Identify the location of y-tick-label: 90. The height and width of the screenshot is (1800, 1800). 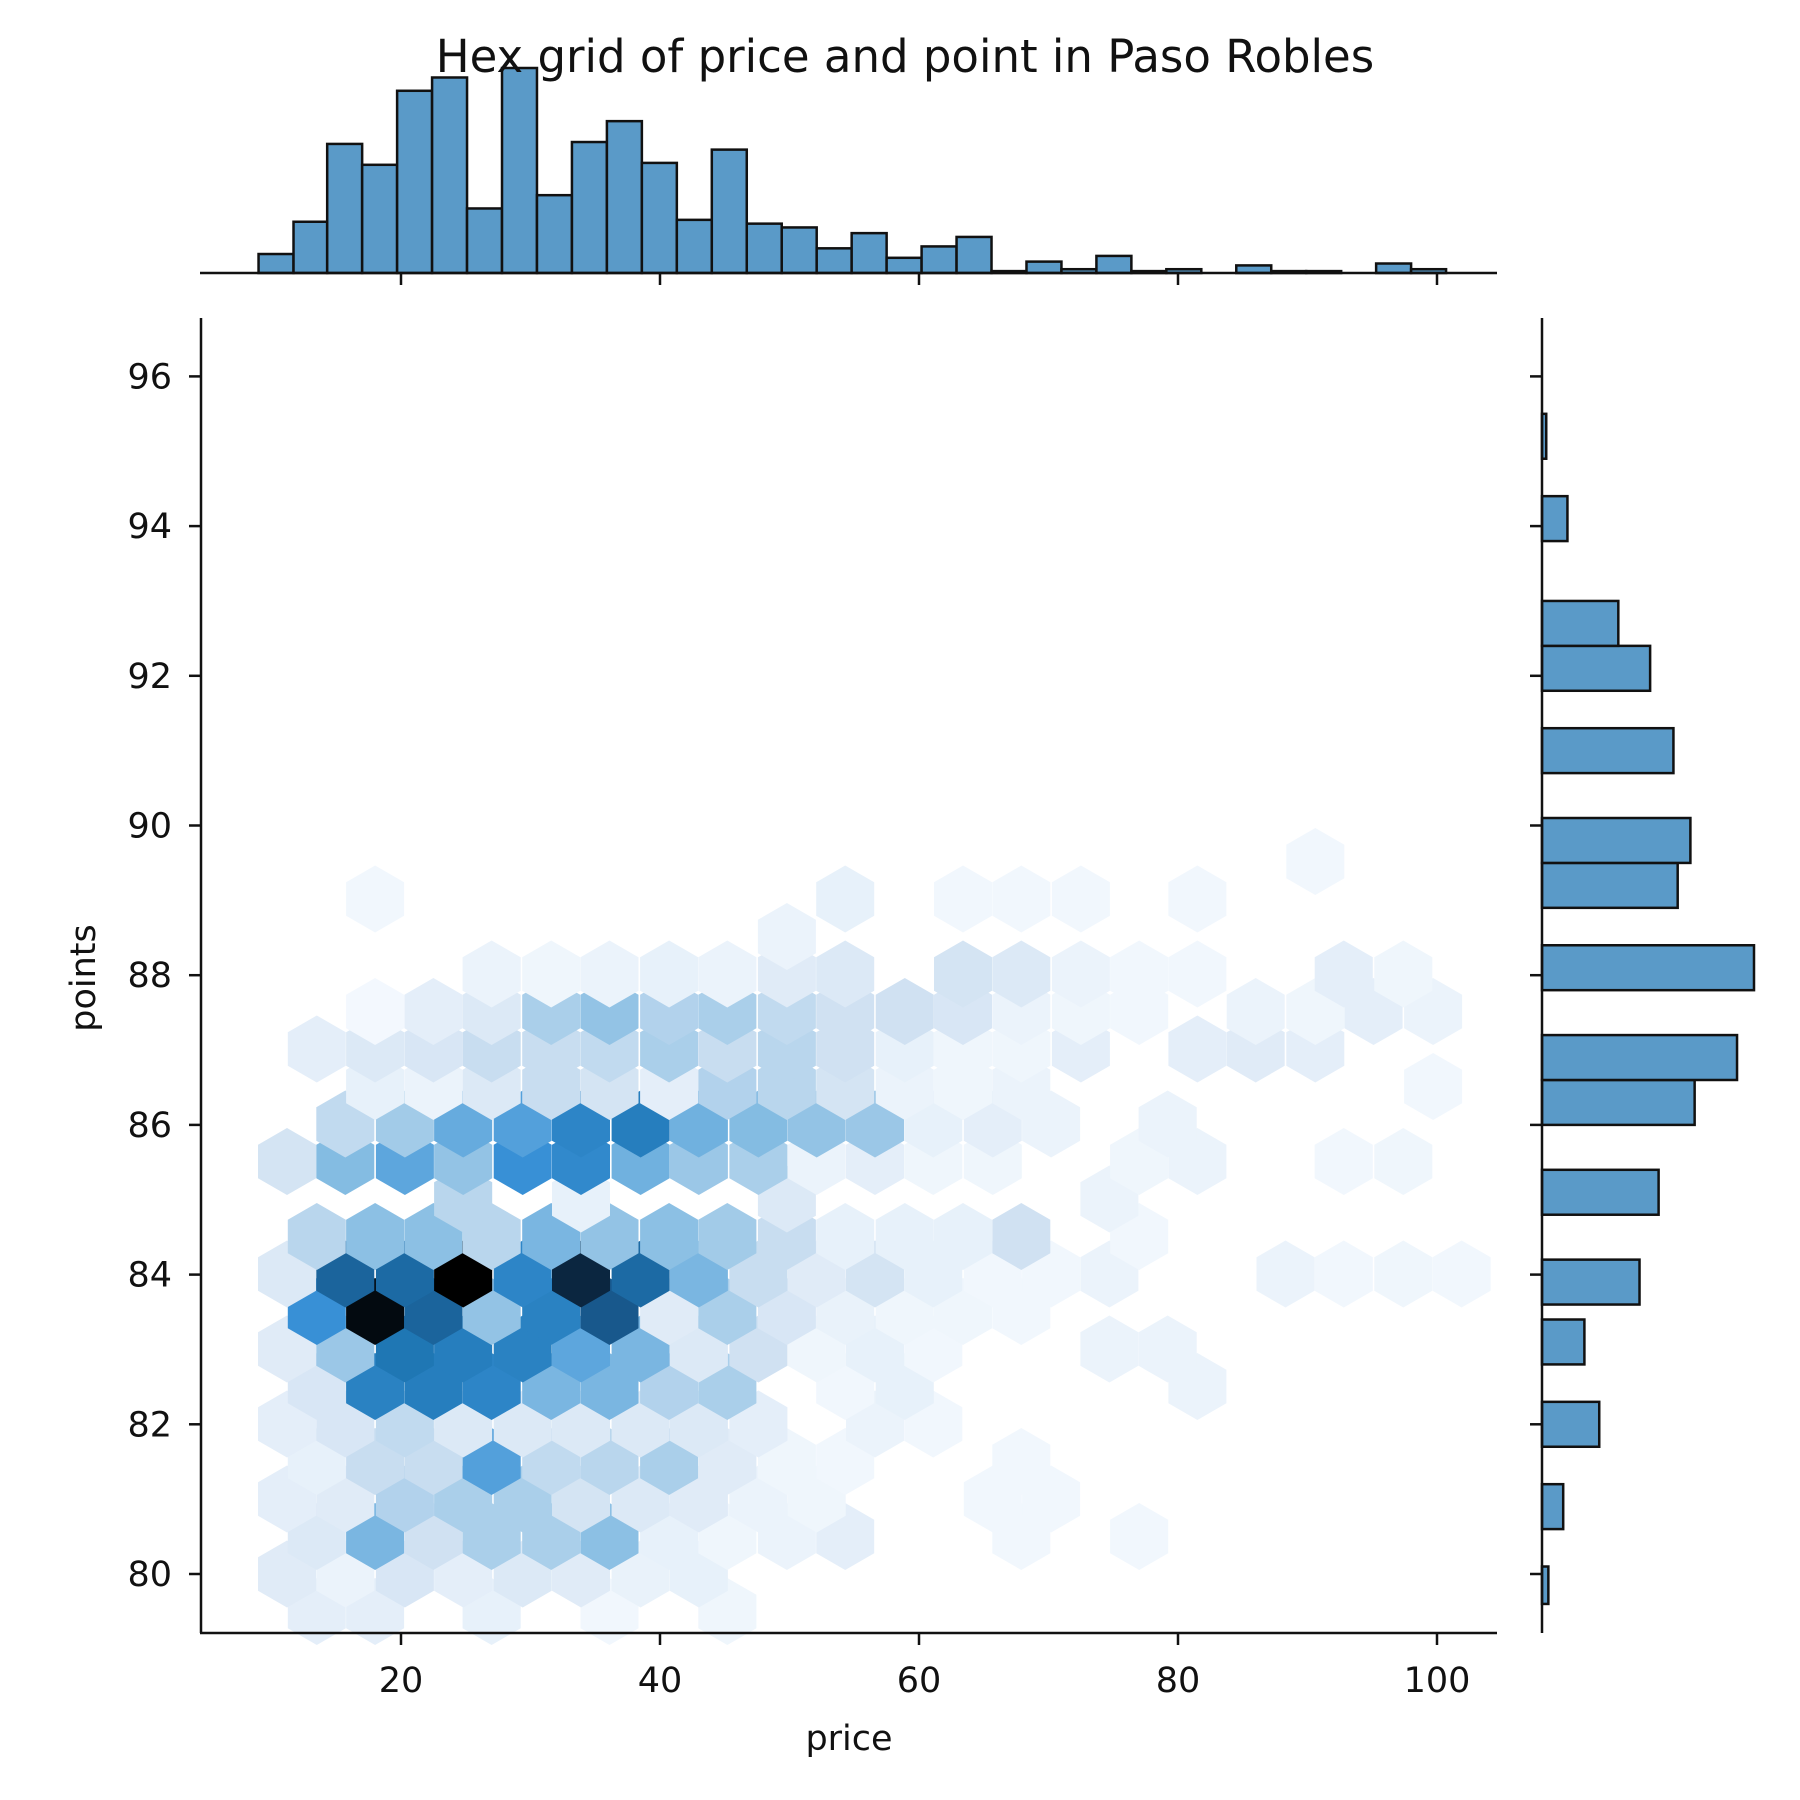
(149, 827).